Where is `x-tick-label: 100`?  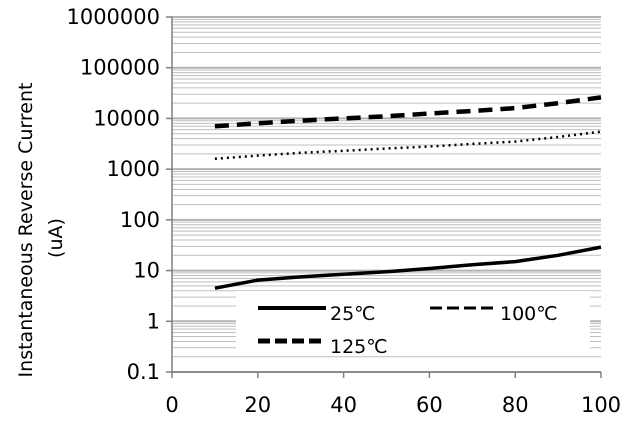
x-tick-label: 100 is located at coordinates (601, 405).